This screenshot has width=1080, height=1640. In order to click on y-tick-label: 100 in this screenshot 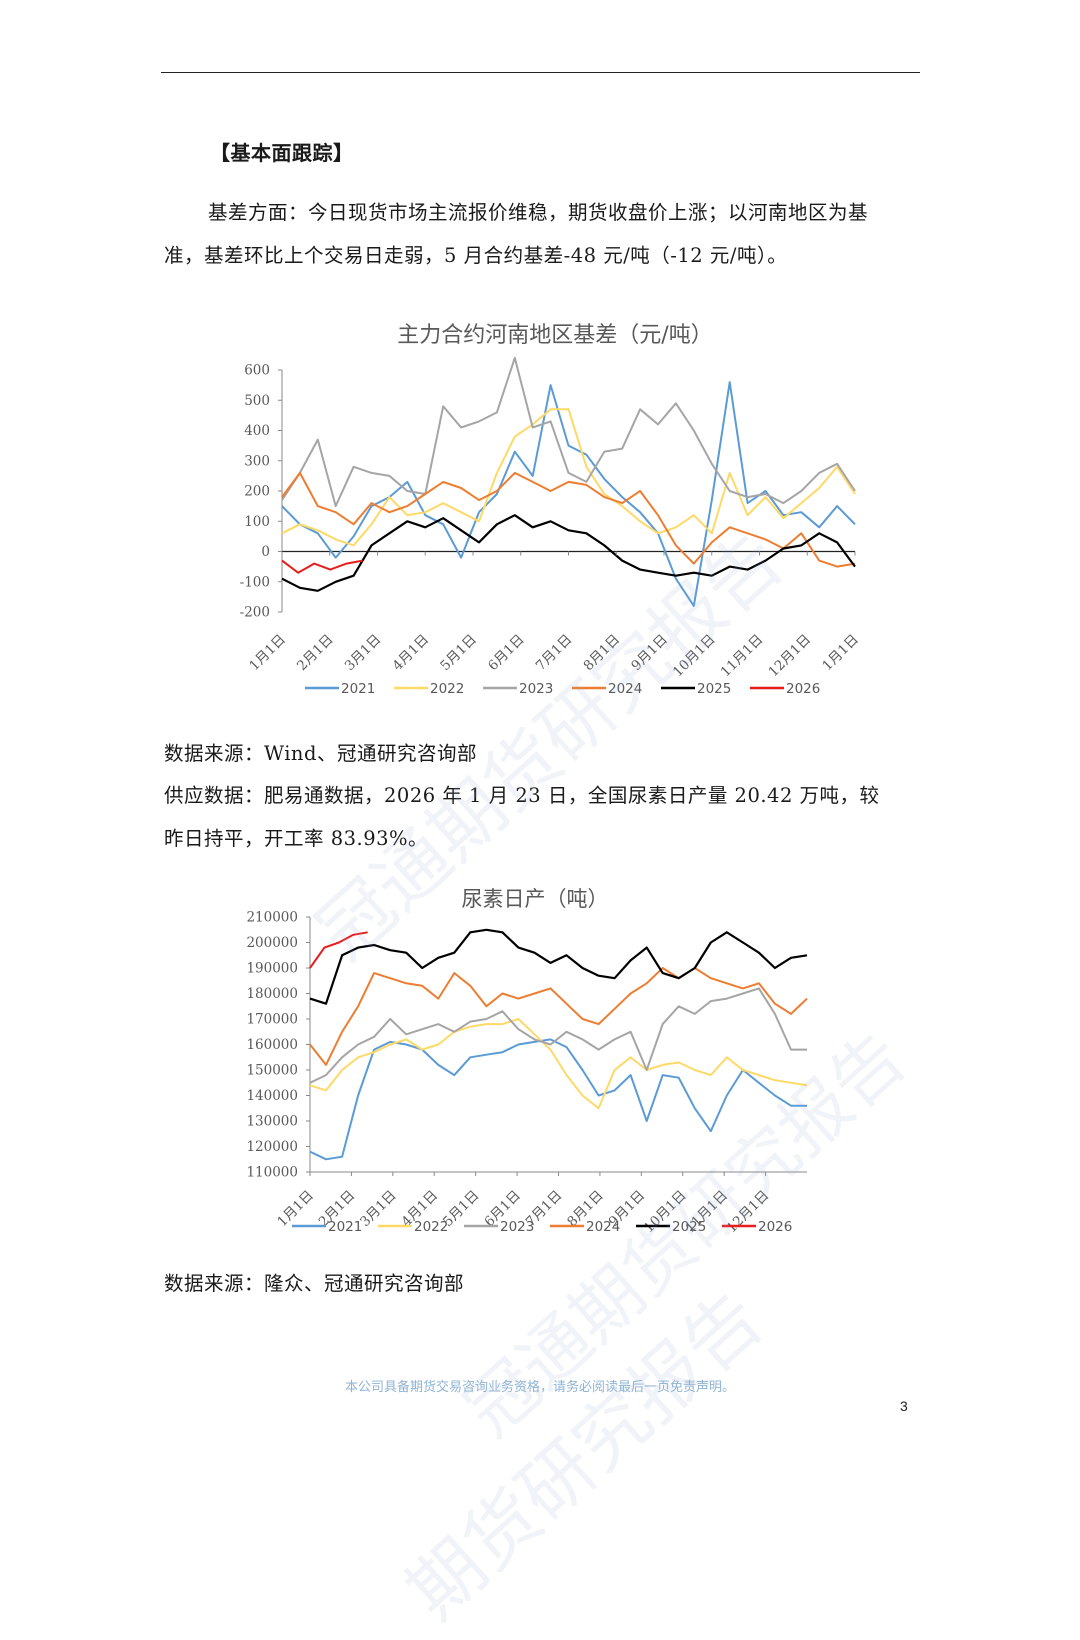, I will do `click(257, 522)`.